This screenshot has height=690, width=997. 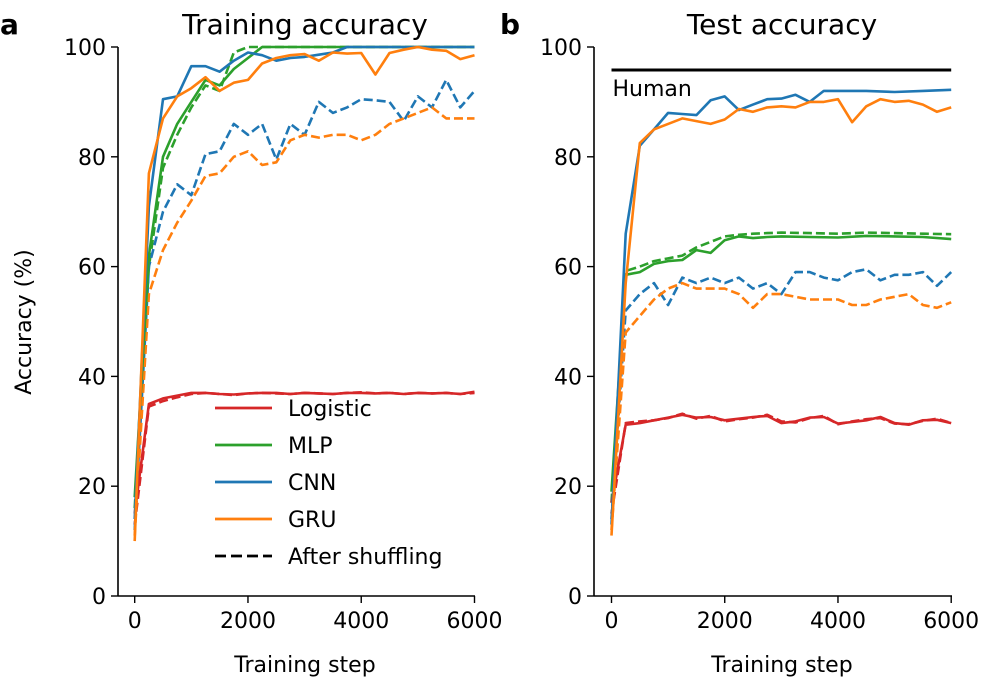 I want to click on series-line-mlp, so click(x=781, y=363).